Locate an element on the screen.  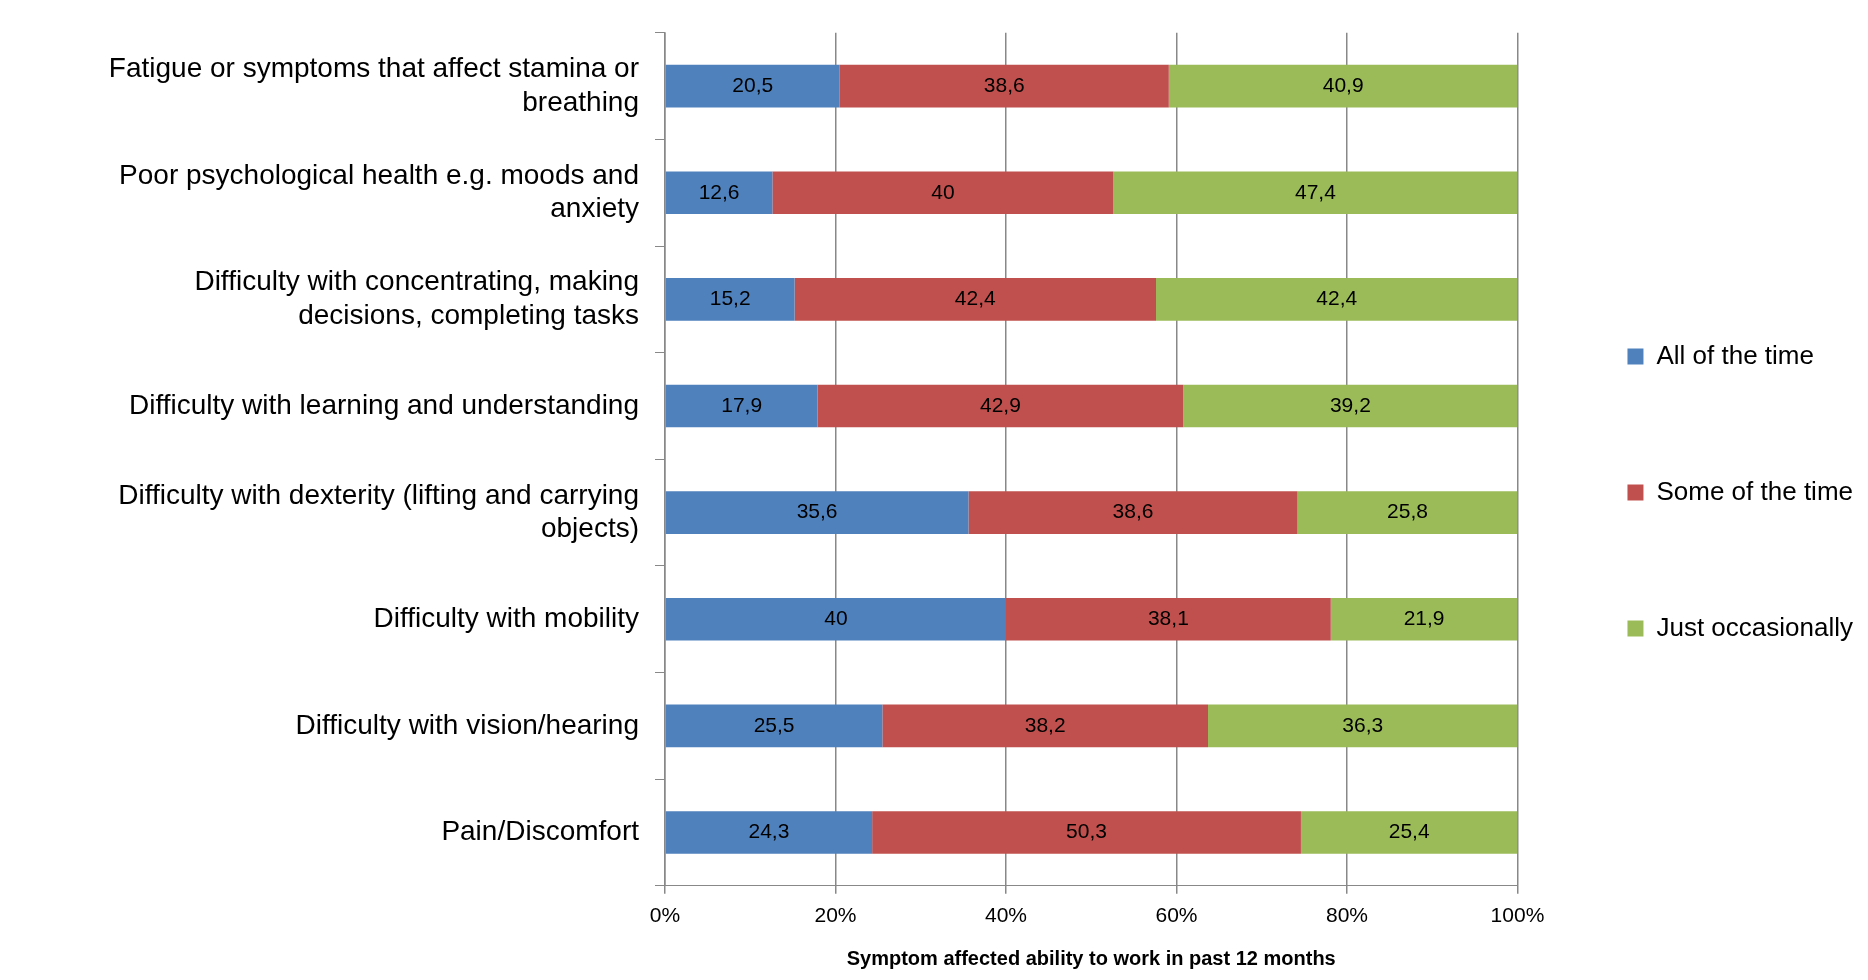
x-tick-label: 100% is located at coordinates (1517, 915).